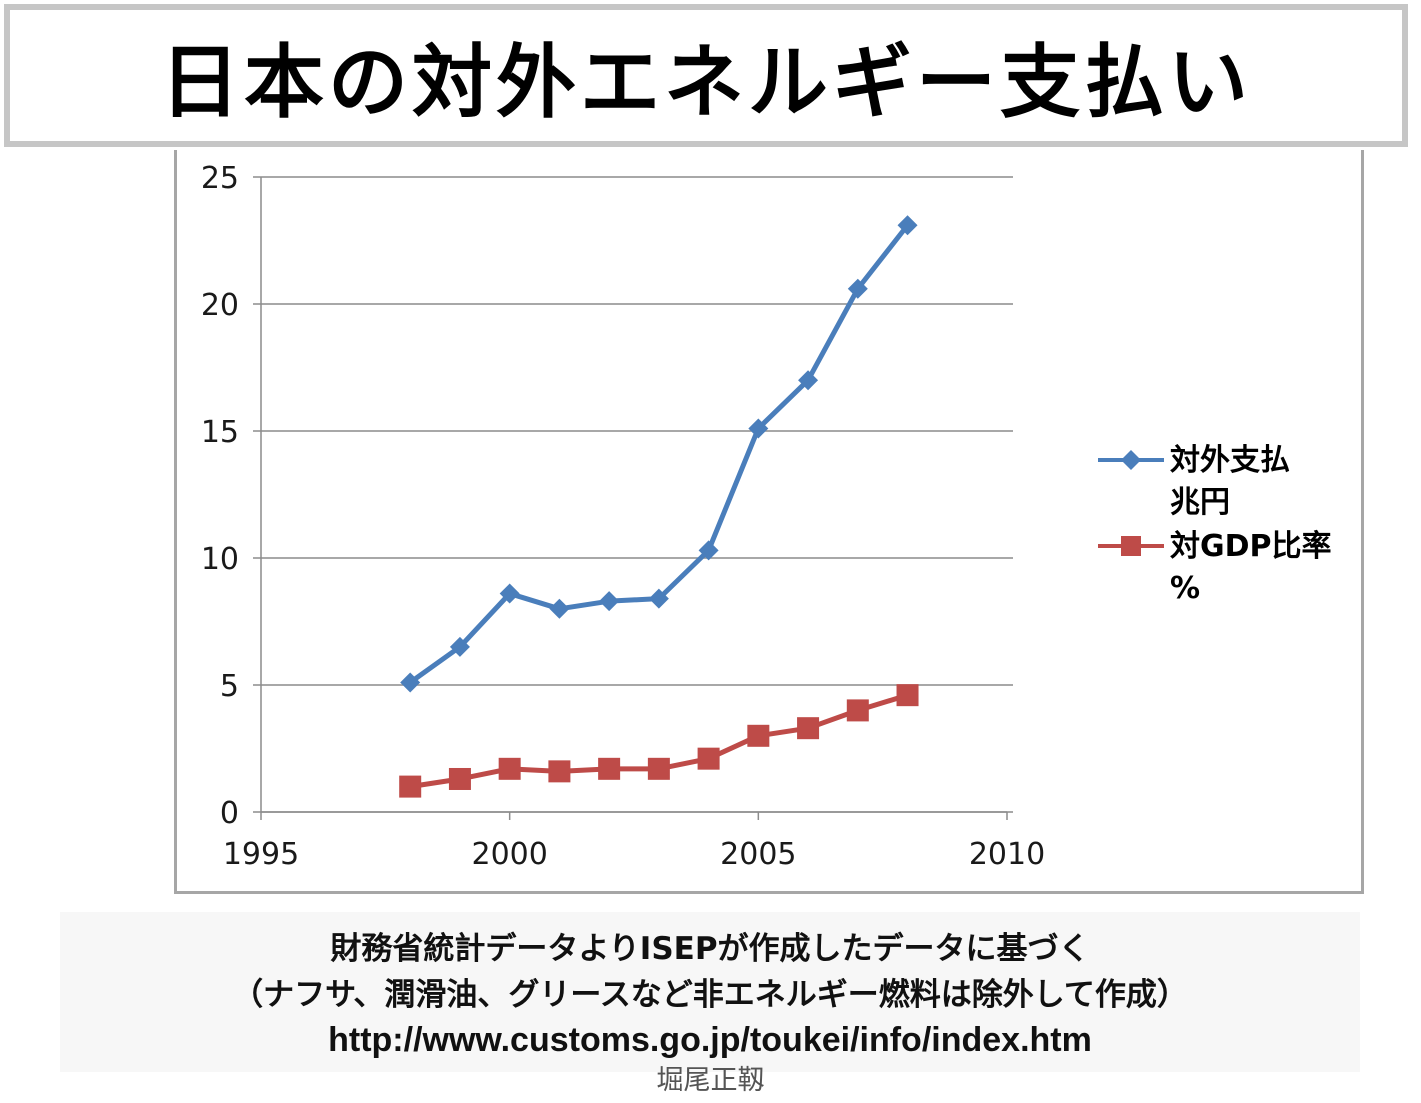  I want to click on y-tick-label: 20, so click(220, 305).